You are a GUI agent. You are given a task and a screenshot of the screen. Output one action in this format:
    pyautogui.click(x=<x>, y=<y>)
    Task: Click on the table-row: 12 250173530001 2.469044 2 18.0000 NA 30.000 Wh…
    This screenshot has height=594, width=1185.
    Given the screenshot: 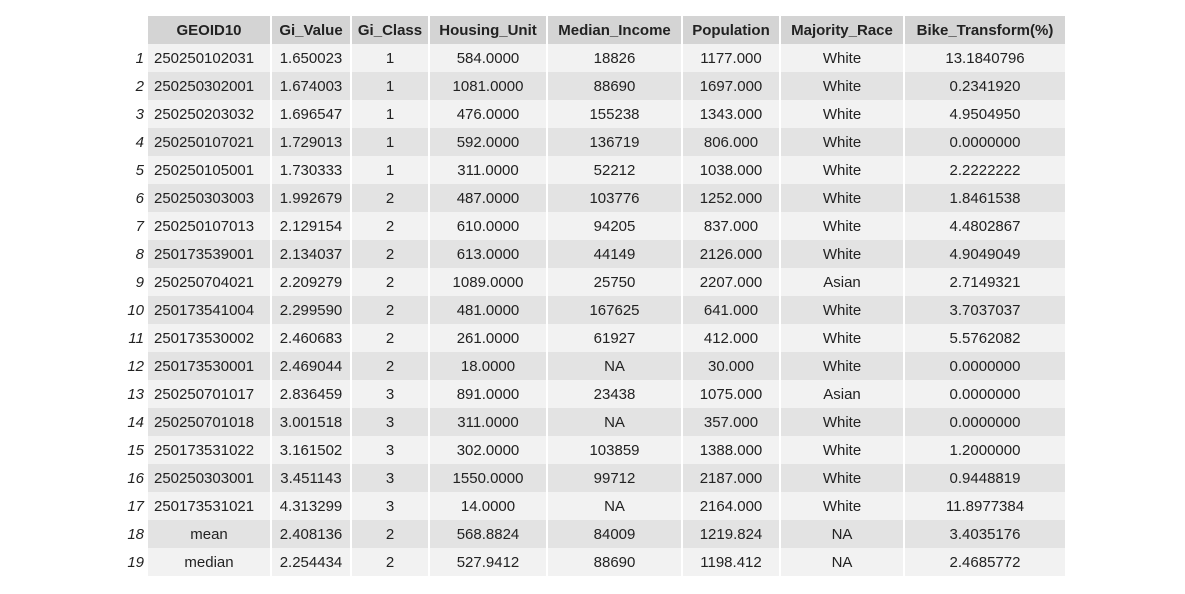 What is the action you would take?
    pyautogui.click(x=593, y=366)
    